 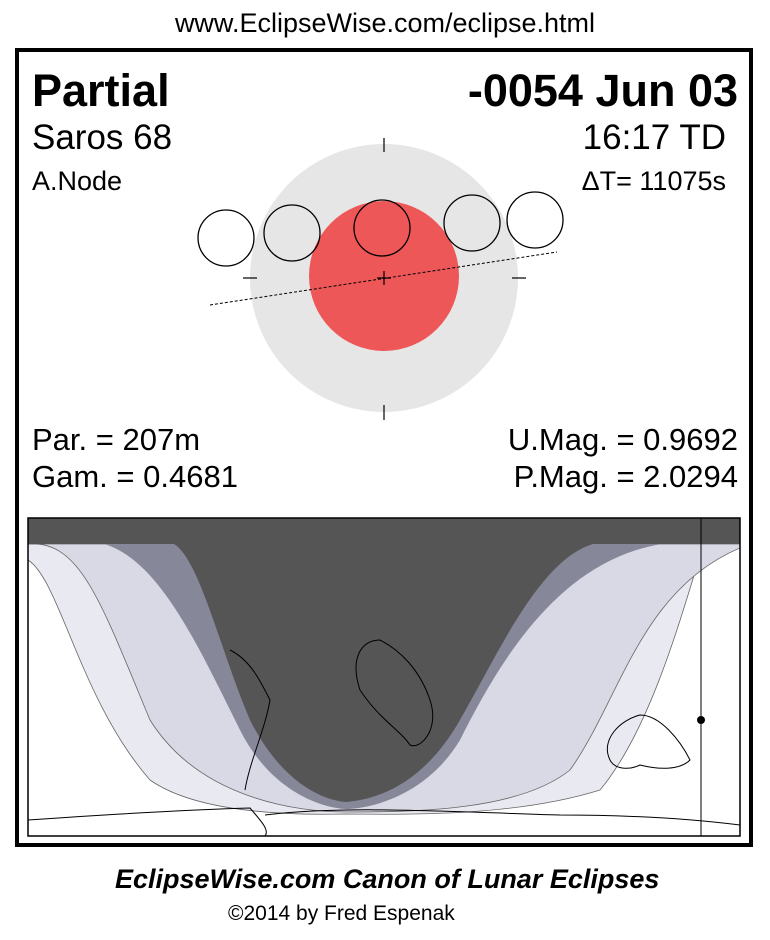 I want to click on moon-zenith-marker, so click(x=701, y=720).